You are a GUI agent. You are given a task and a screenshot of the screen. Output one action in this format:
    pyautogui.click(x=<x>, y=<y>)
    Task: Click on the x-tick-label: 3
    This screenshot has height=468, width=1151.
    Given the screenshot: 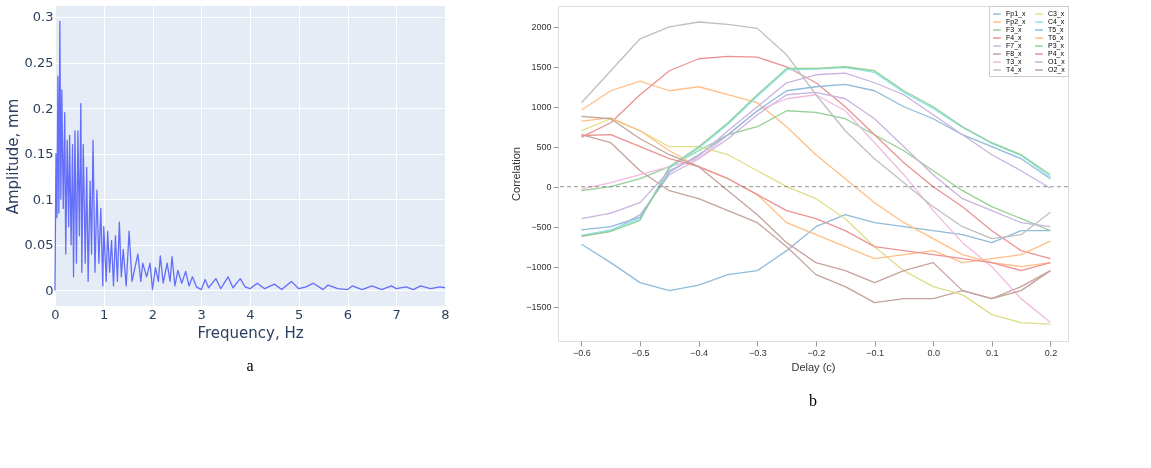 What is the action you would take?
    pyautogui.click(x=201, y=314)
    